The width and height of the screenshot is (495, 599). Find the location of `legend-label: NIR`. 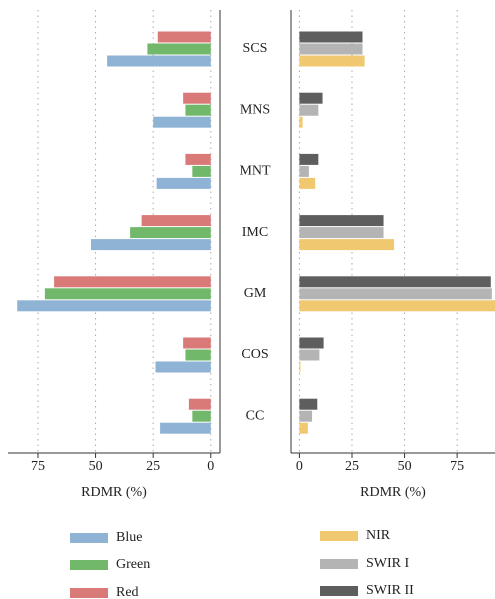

legend-label: NIR is located at coordinates (378, 535).